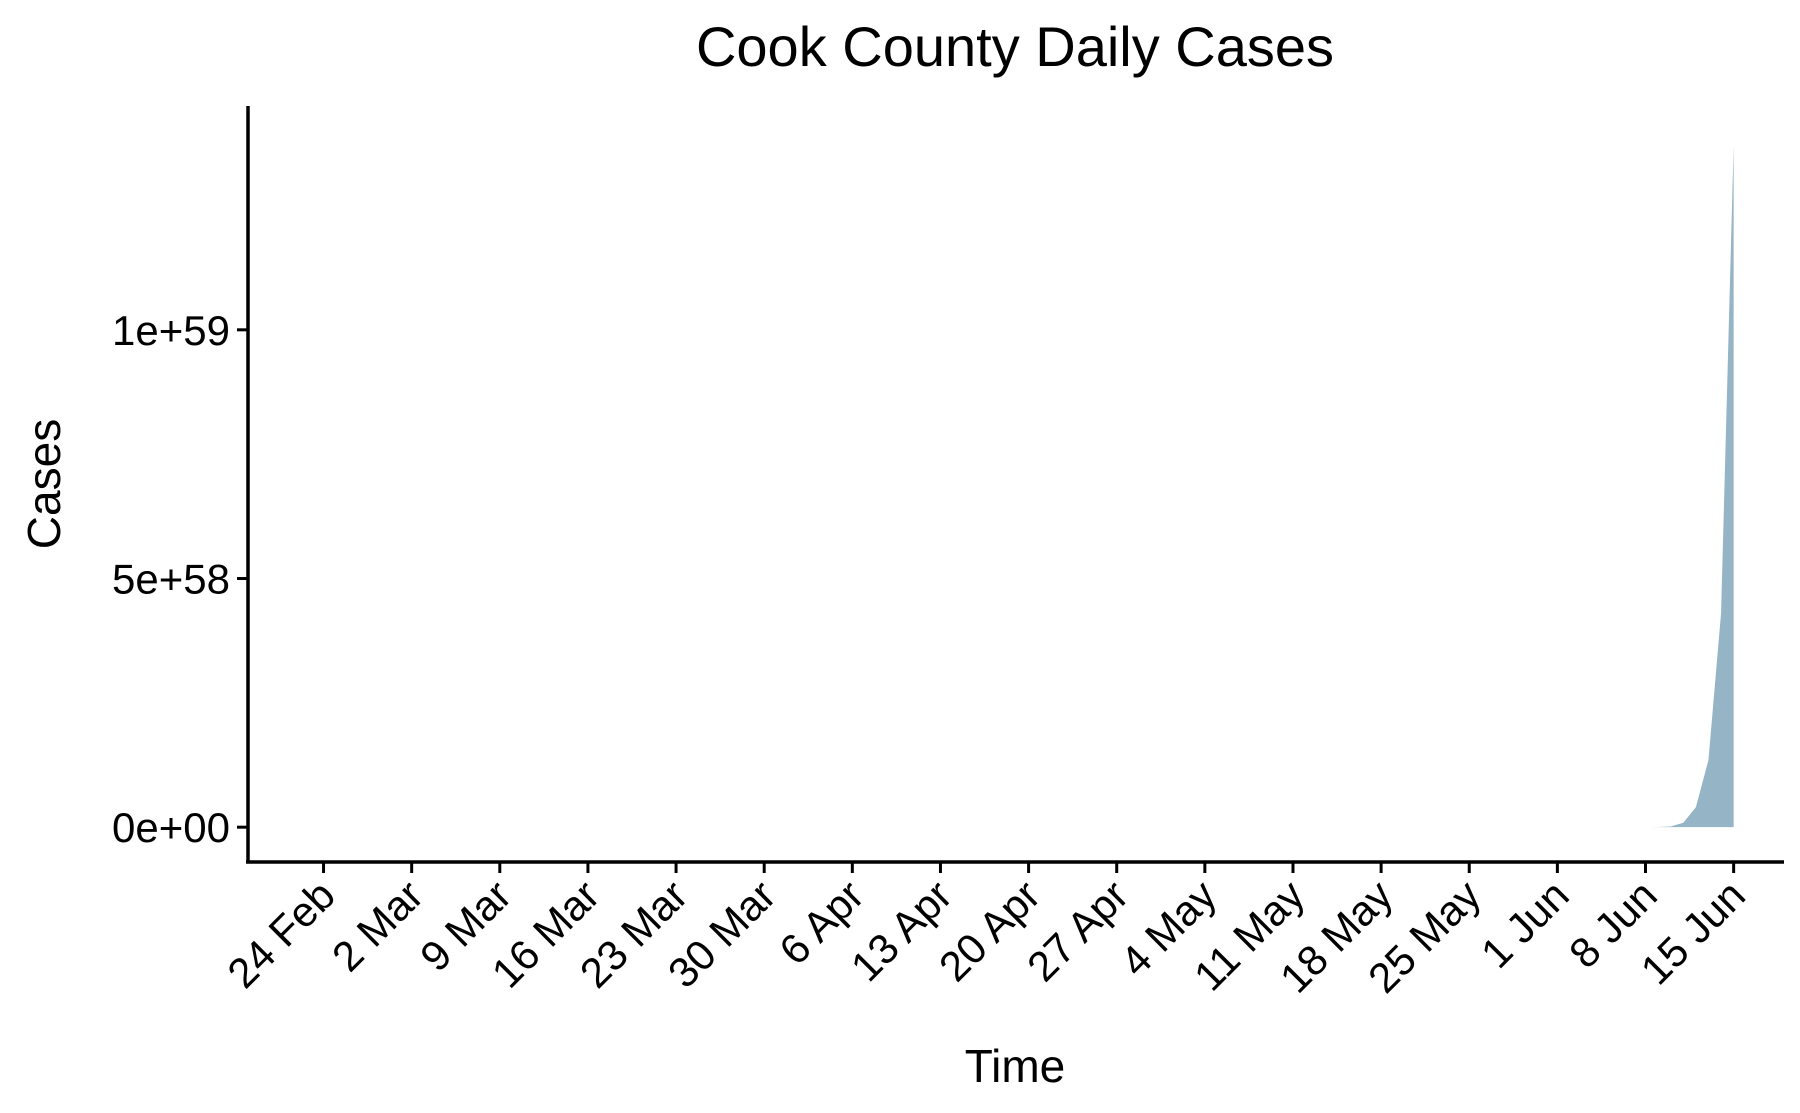 This screenshot has height=1113, width=1800. I want to click on x-tick-label: 1 Jun, so click(1525, 924).